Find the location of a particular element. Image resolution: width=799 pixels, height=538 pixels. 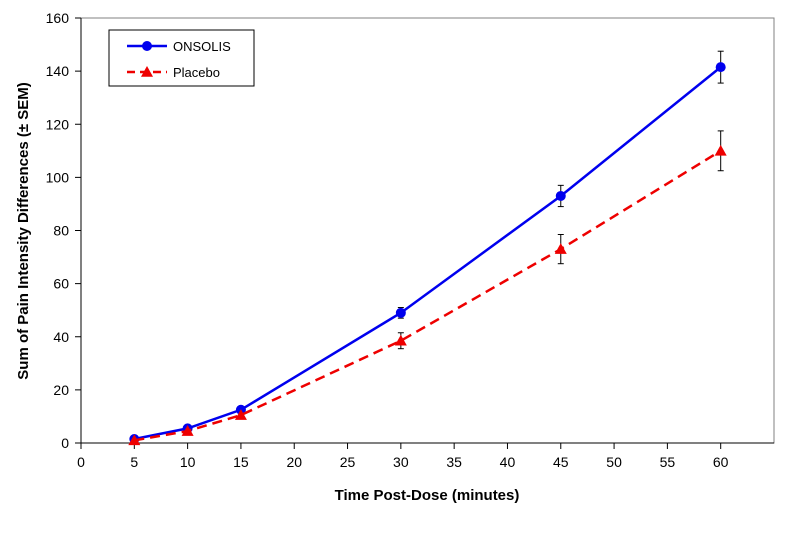

y-tick-label: 80 is located at coordinates (61, 231).